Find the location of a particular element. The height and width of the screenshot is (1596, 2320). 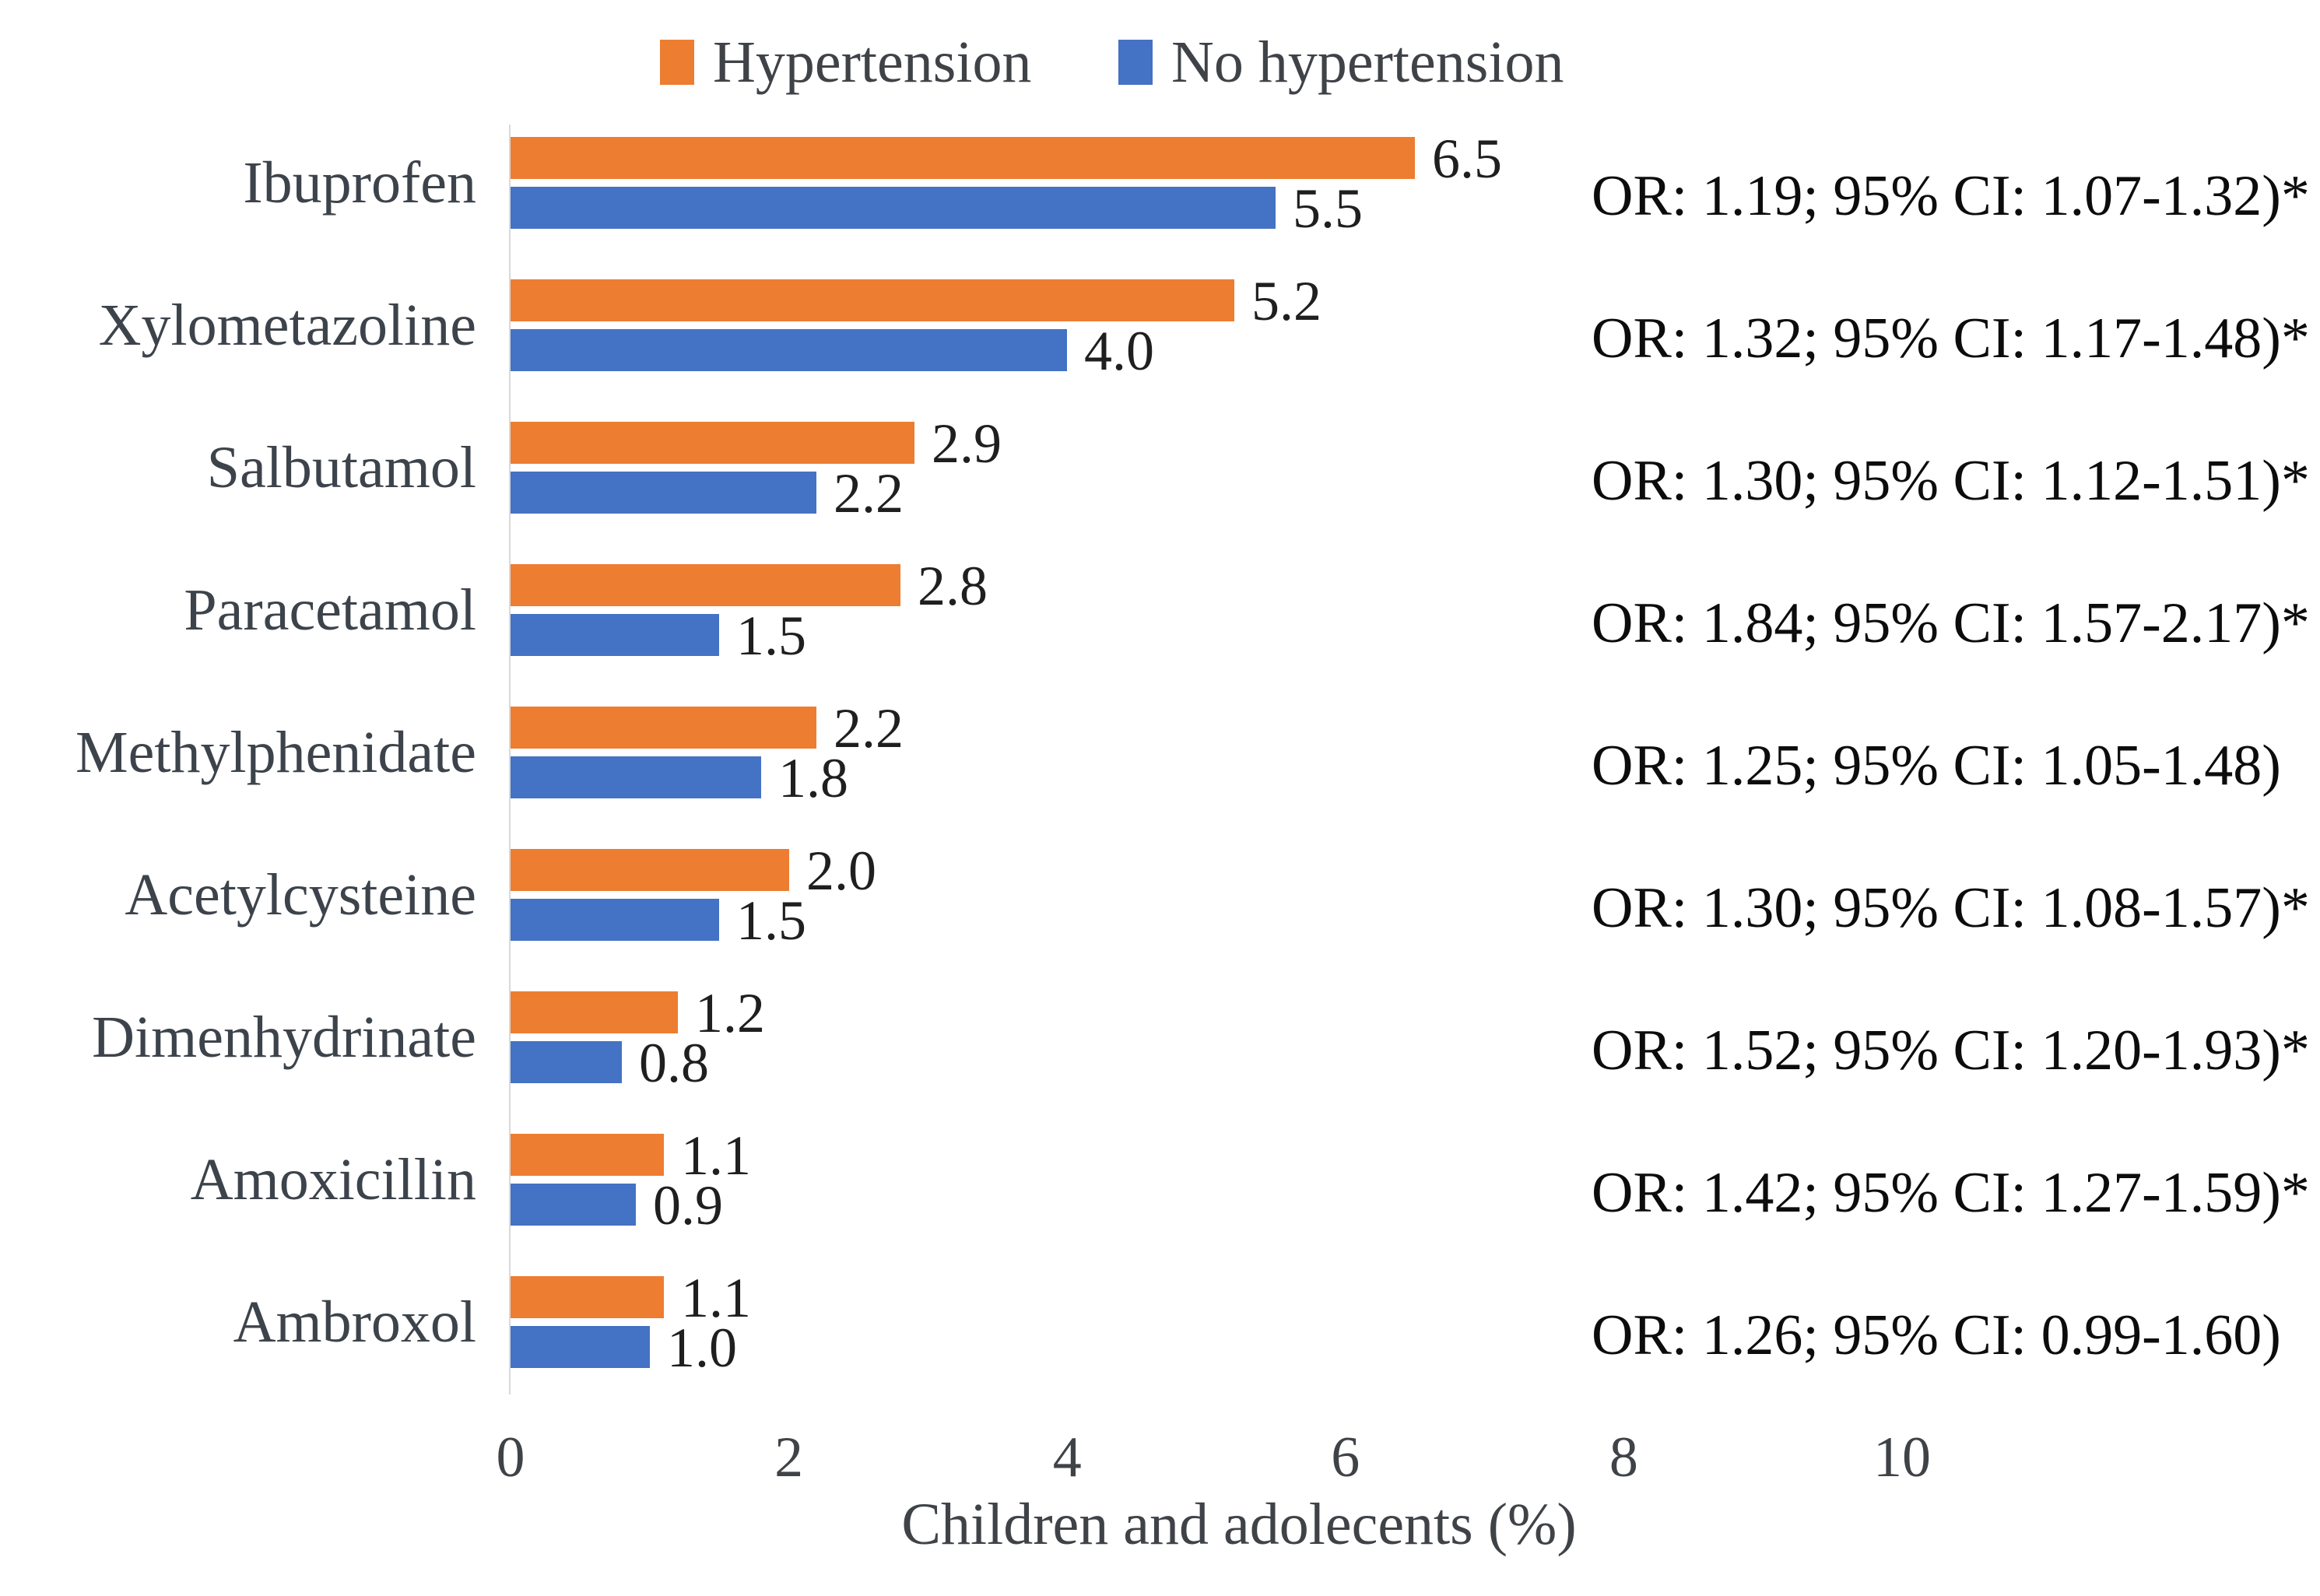

or-ci-annotation: OR: 1.84; 95% CI: 1.57-2.17)* is located at coordinates (1951, 623).